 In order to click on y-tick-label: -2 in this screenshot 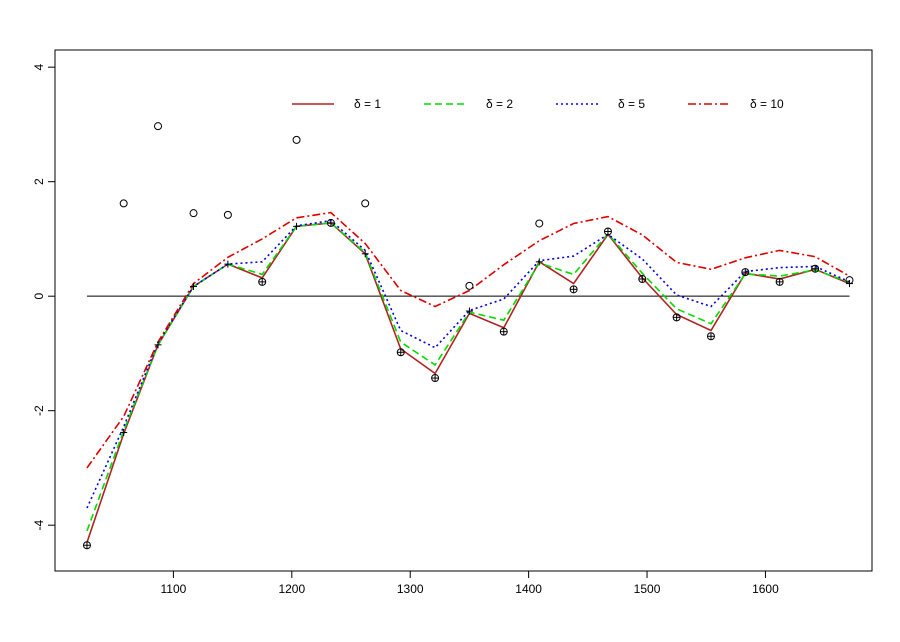, I will do `click(39, 410)`.